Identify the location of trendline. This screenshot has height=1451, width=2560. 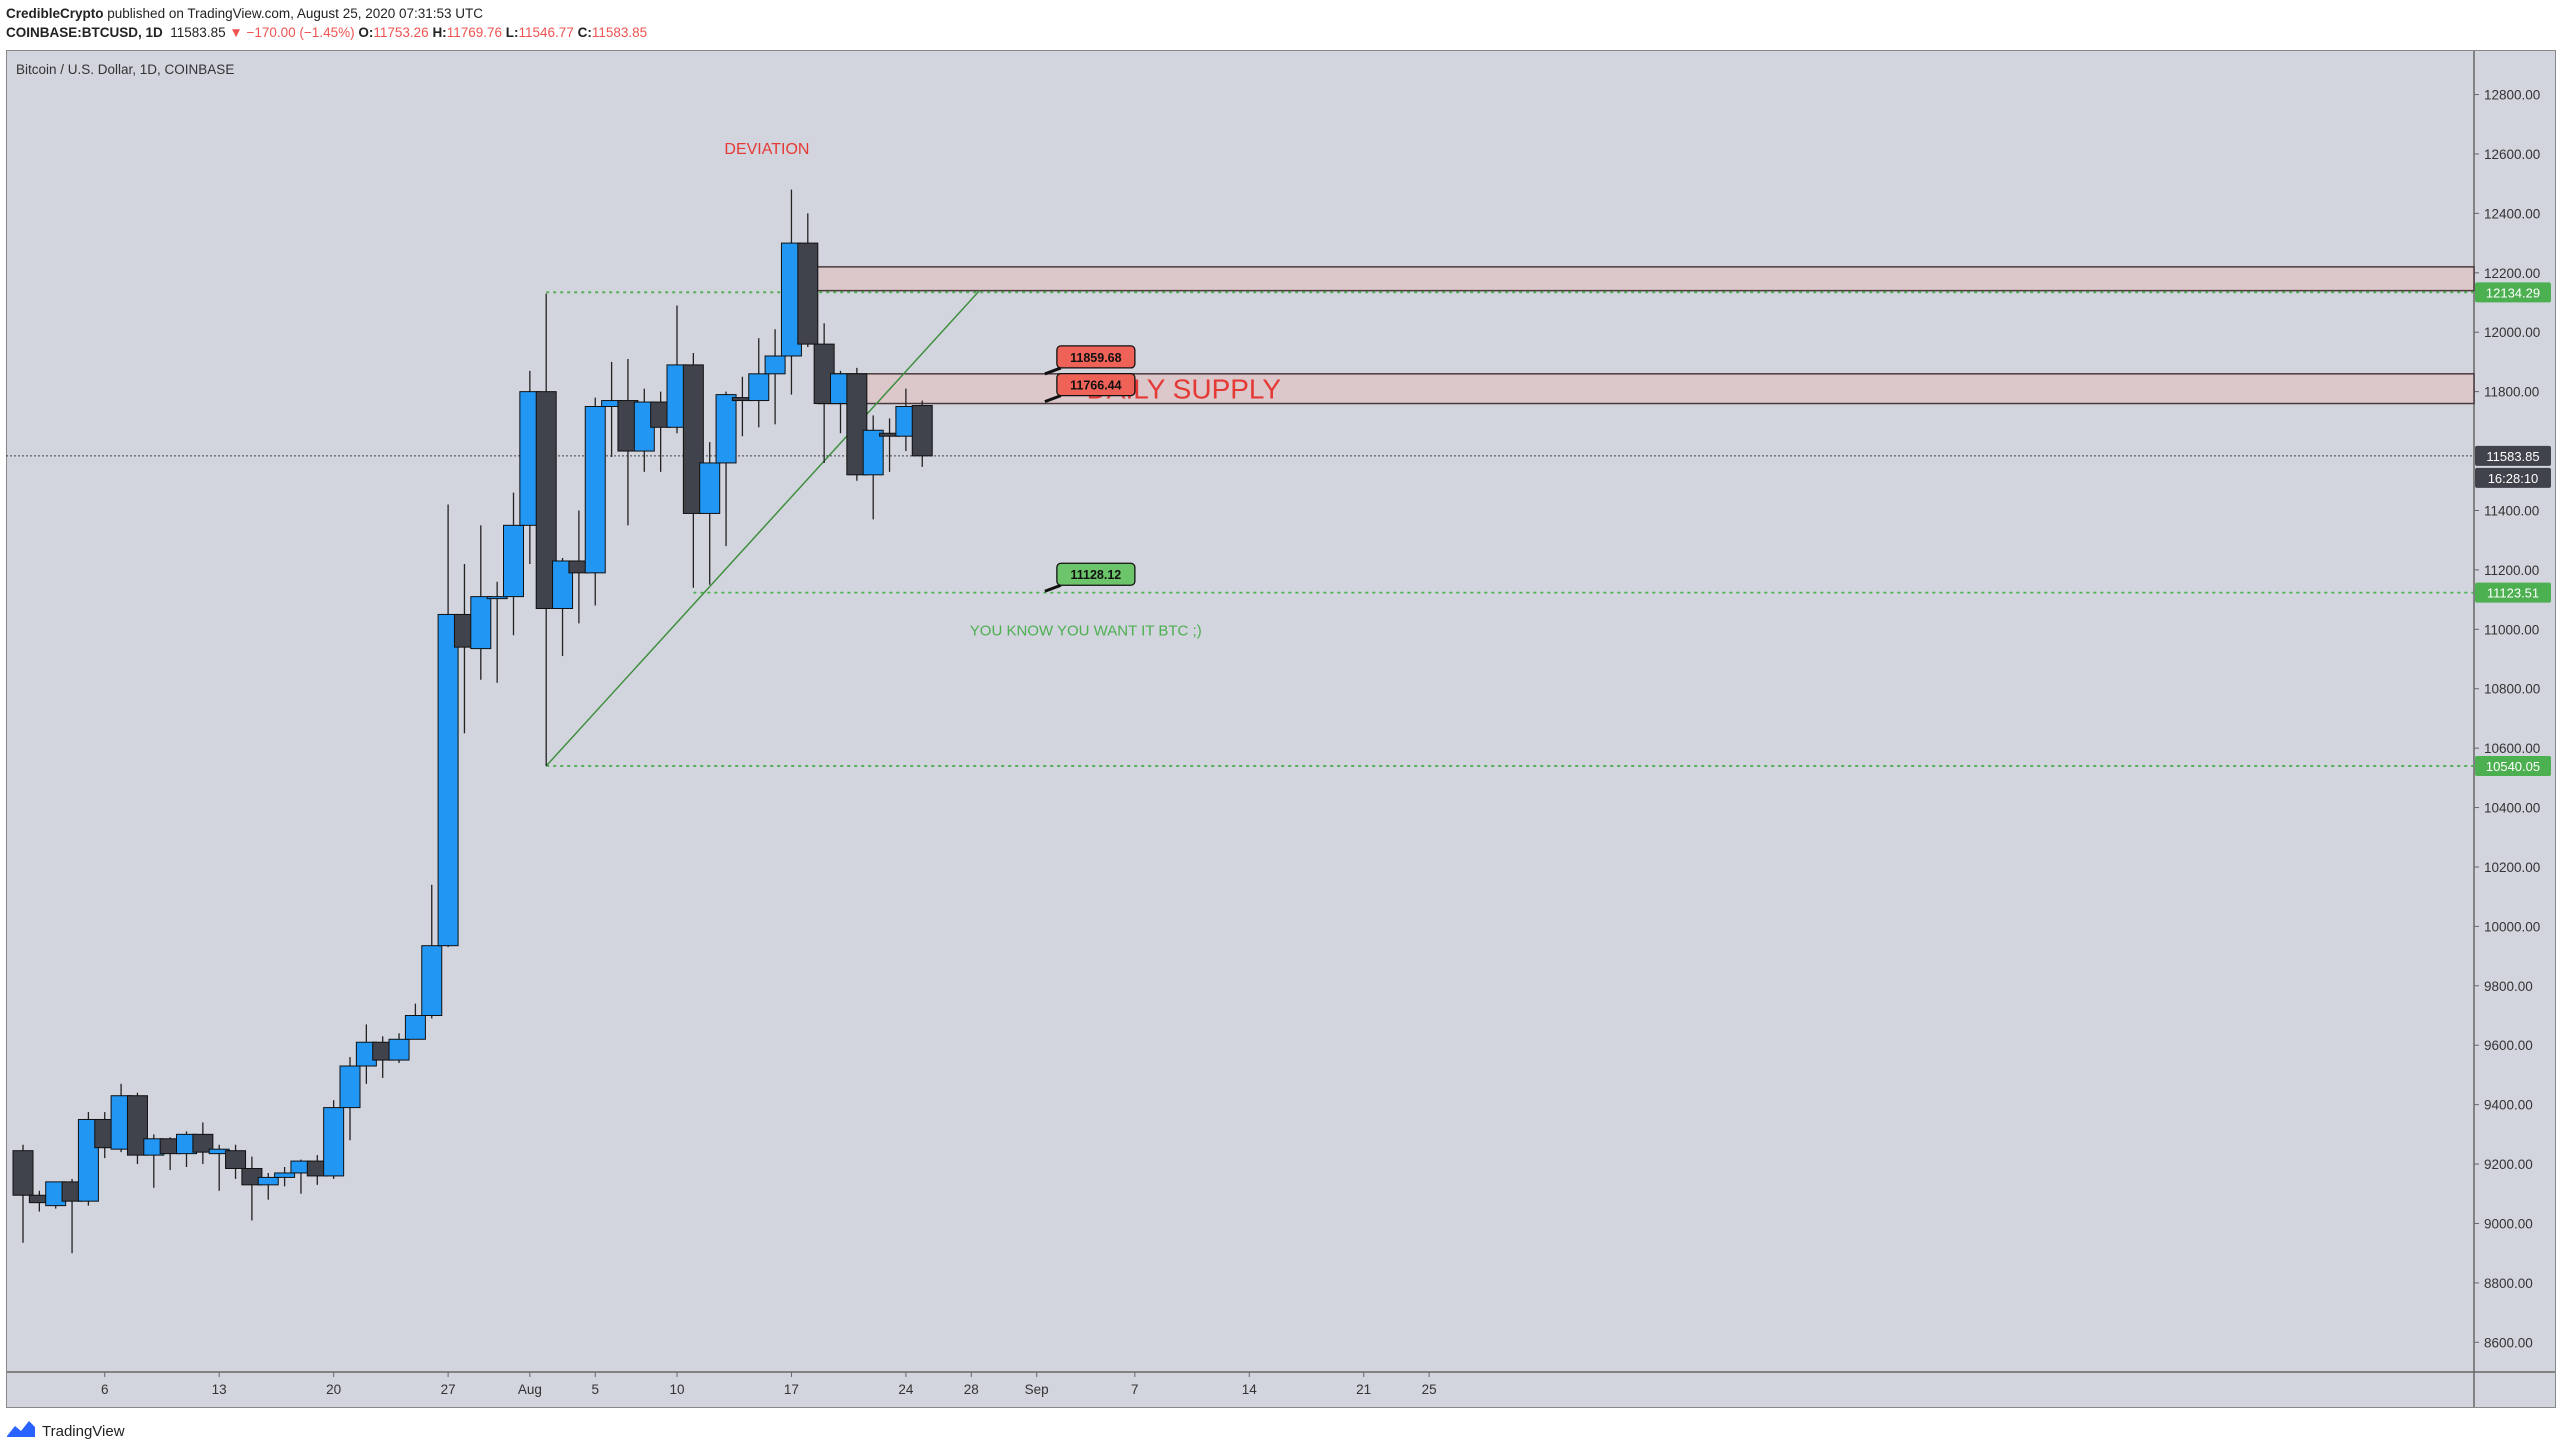
(763, 528).